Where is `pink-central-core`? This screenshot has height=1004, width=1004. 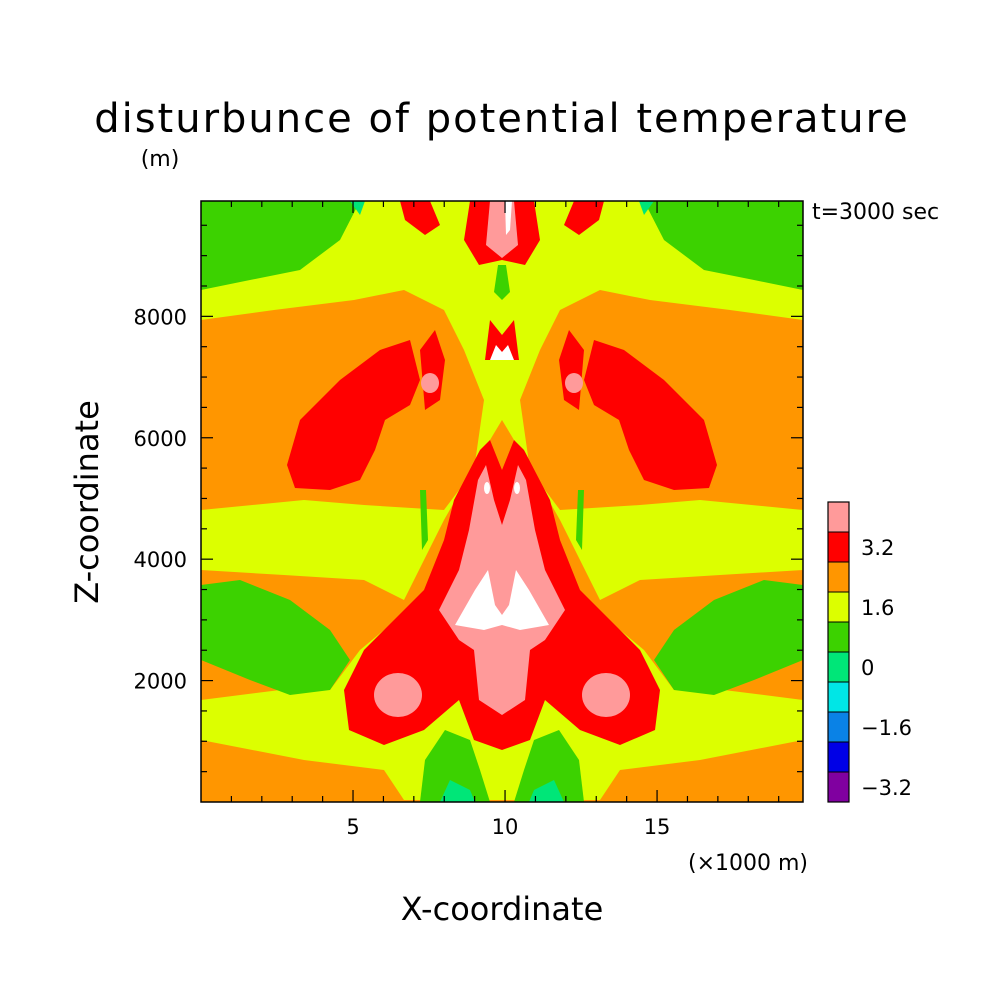
pink-central-core is located at coordinates (502, 590).